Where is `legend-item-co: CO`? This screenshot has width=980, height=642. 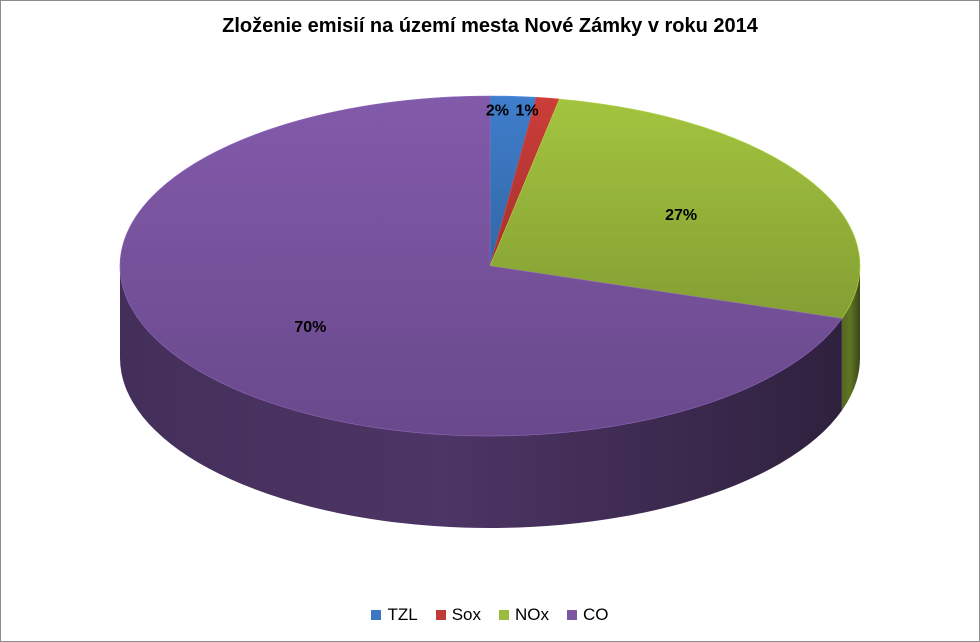 legend-item-co: CO is located at coordinates (588, 615).